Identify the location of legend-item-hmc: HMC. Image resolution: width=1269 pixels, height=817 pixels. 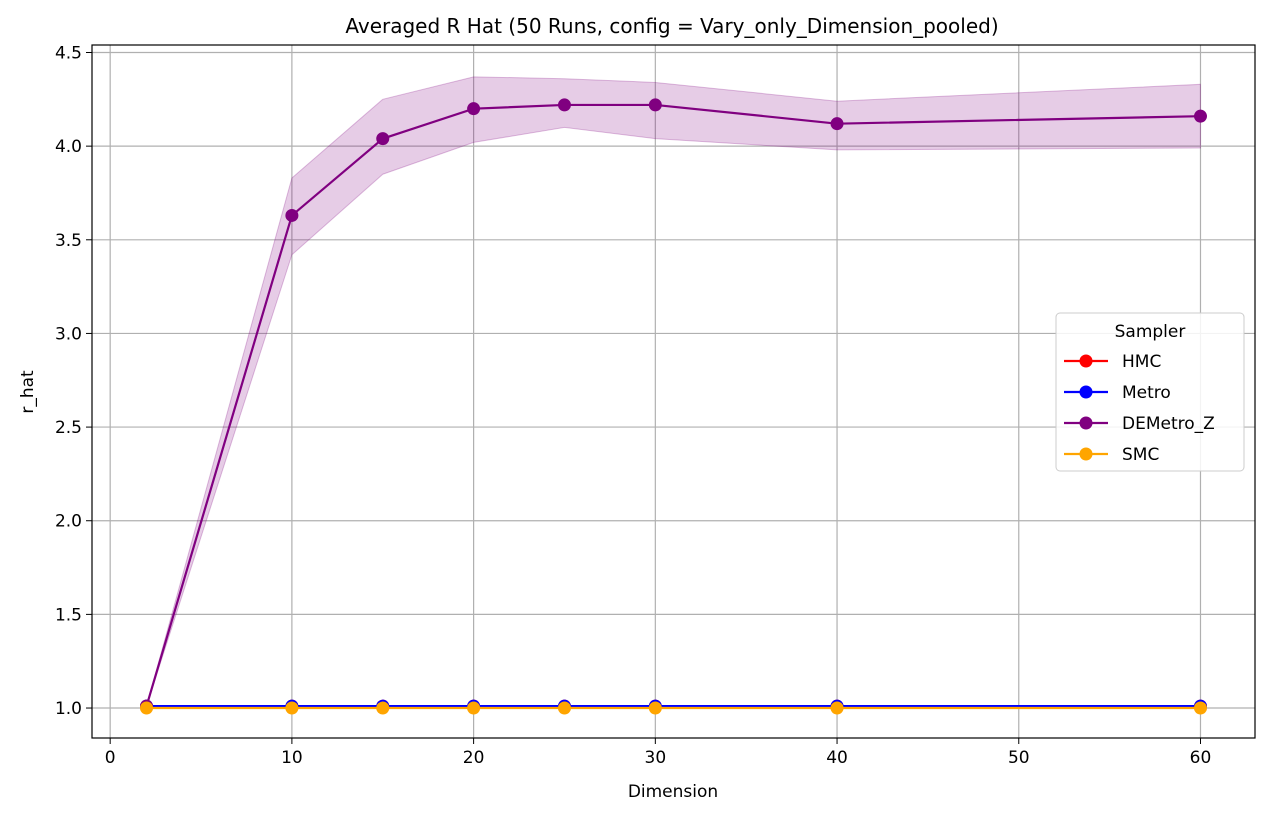
(1112, 362).